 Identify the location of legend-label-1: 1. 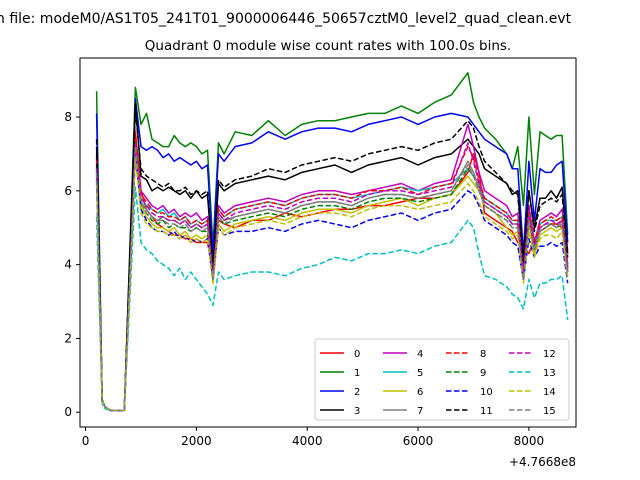
(357, 373).